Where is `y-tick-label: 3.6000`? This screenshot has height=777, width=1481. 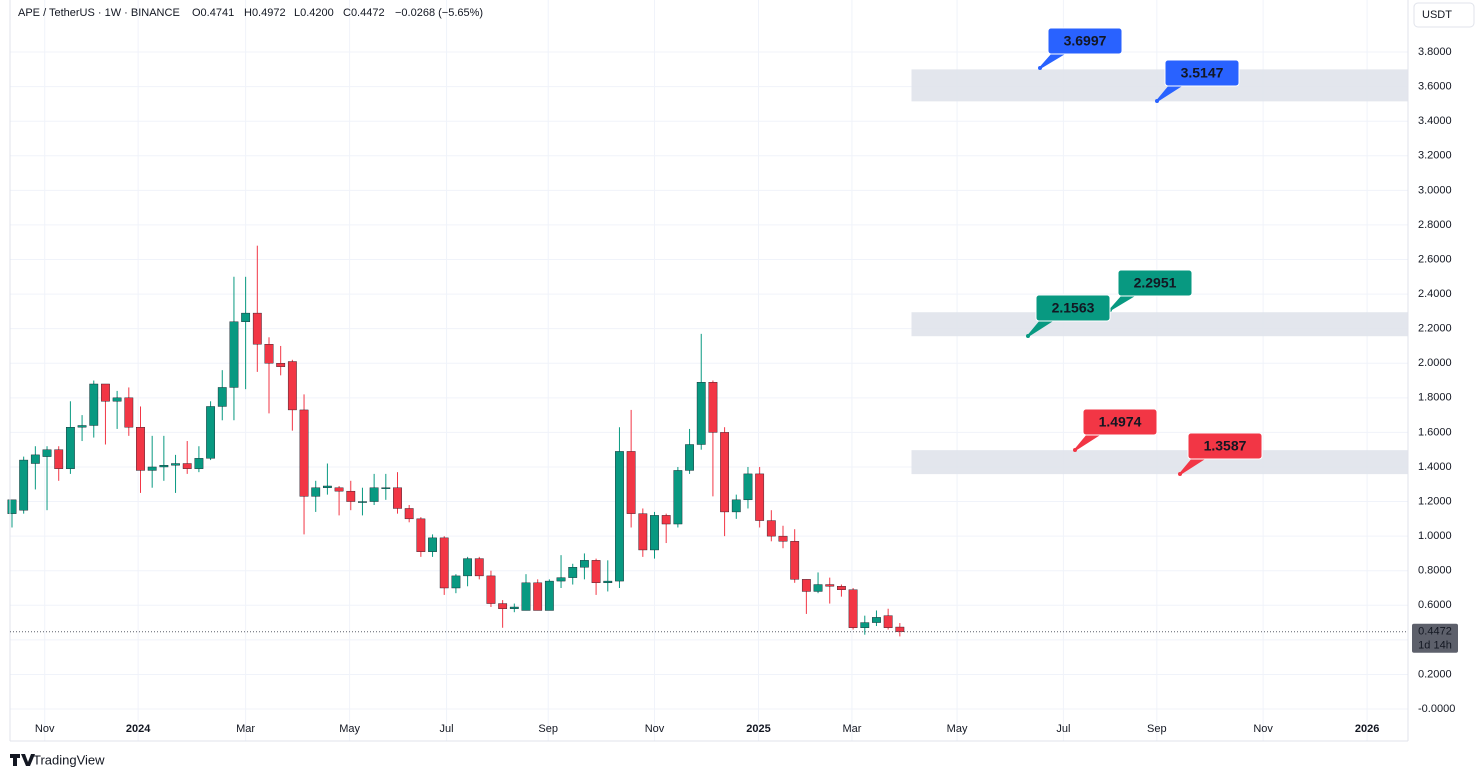
y-tick-label: 3.6000 is located at coordinates (1435, 87).